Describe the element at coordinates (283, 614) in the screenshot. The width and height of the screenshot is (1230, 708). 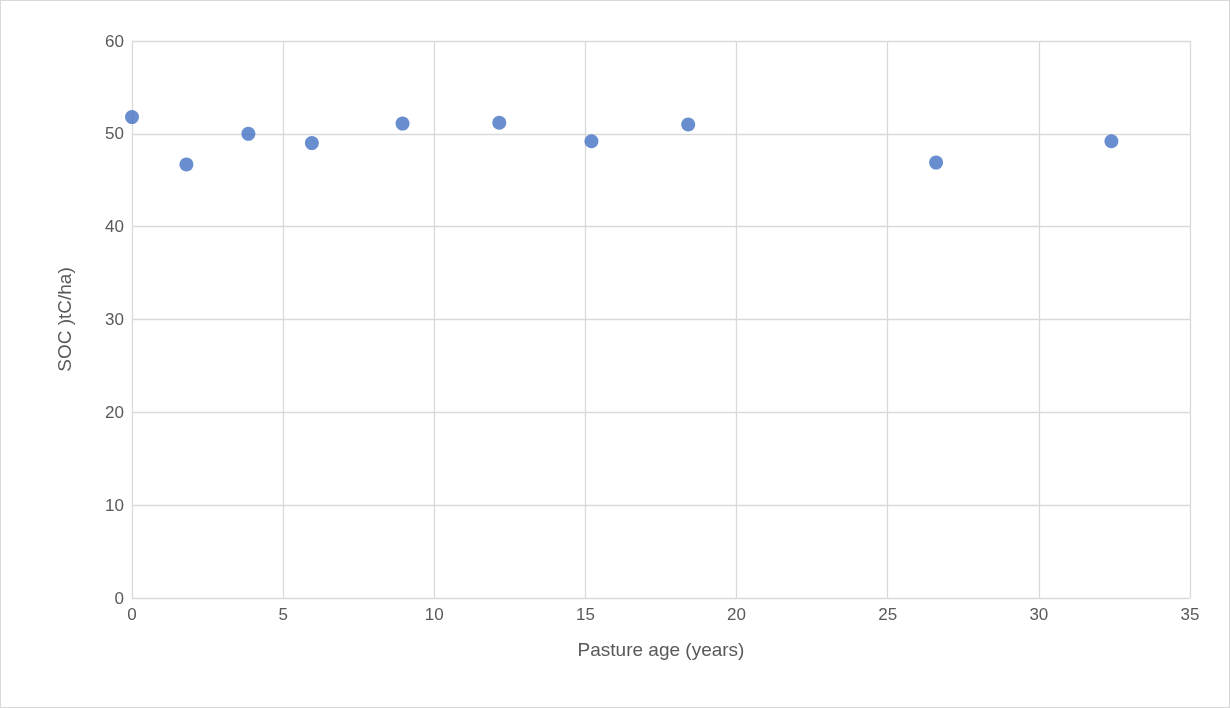
I see `x-tick-label: 5` at that location.